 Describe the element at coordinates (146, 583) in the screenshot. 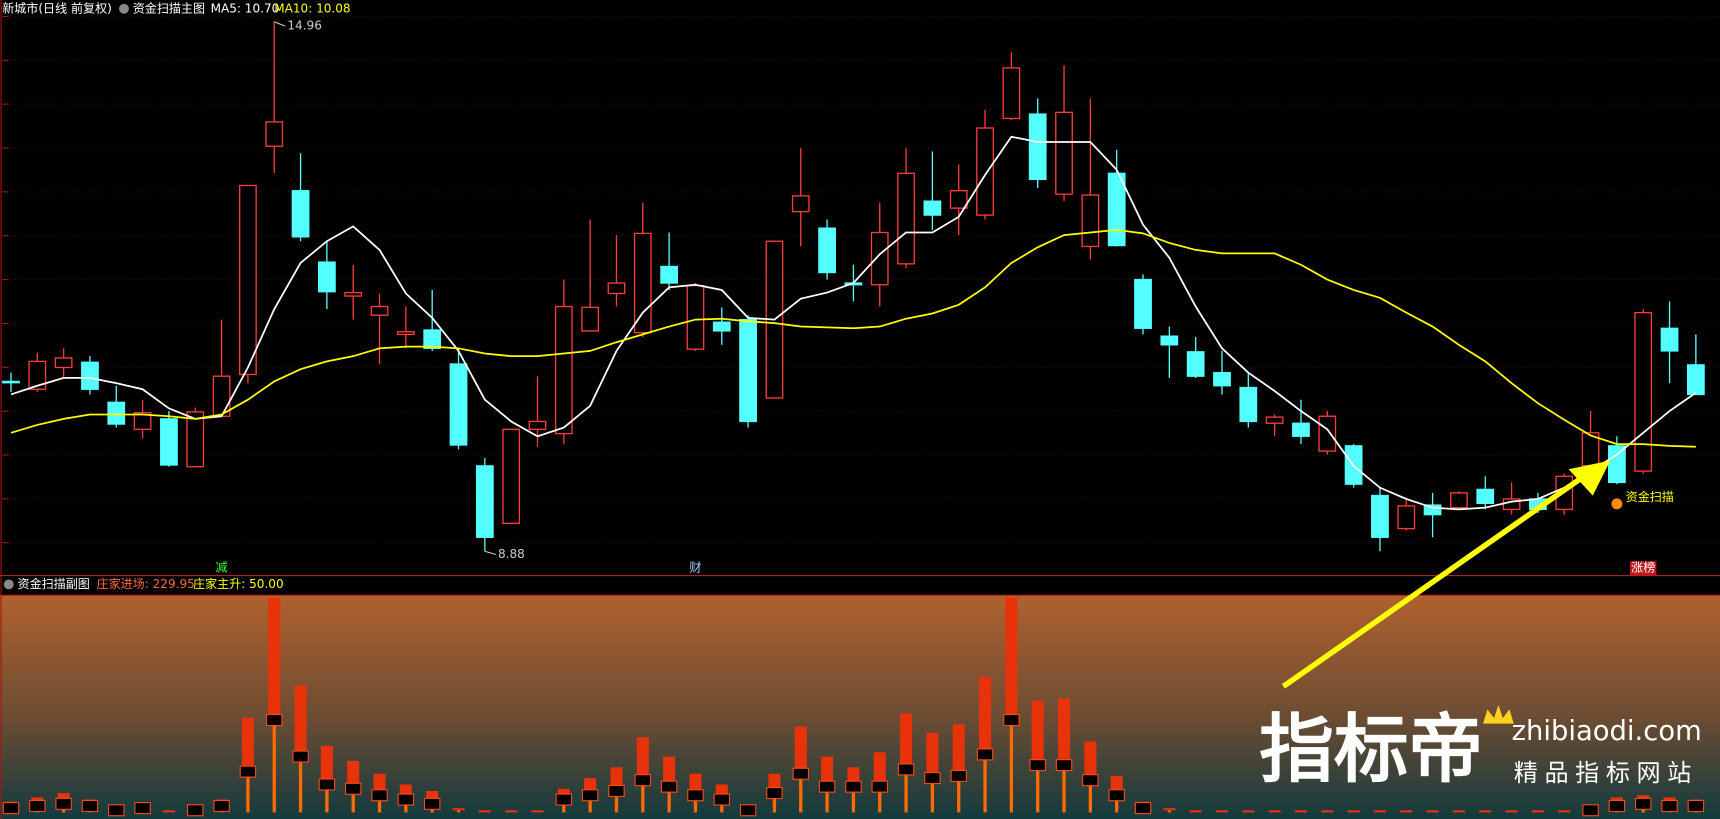

I see `sub-readout: 庄家进场: 229.95` at that location.